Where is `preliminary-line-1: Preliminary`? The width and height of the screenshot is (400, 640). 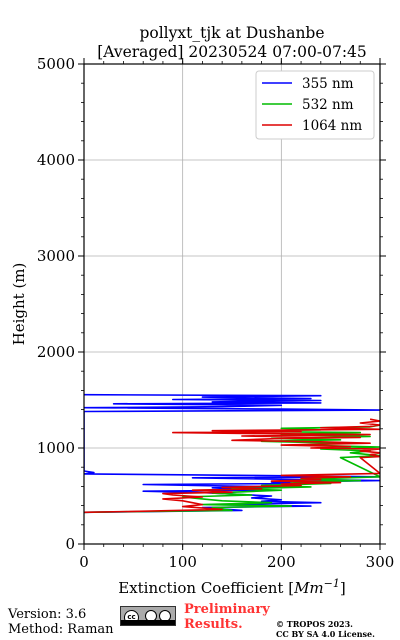
preliminary-line-1: Preliminary is located at coordinates (227, 609).